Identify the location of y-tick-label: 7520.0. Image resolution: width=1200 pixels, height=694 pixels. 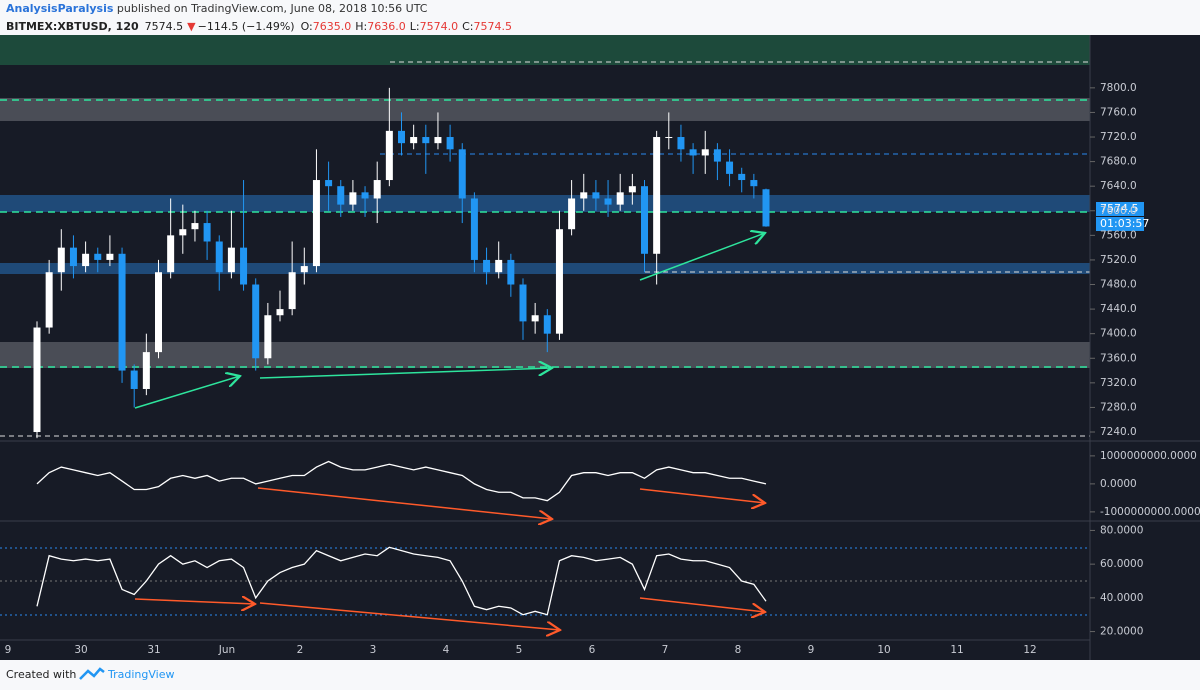
(1118, 260).